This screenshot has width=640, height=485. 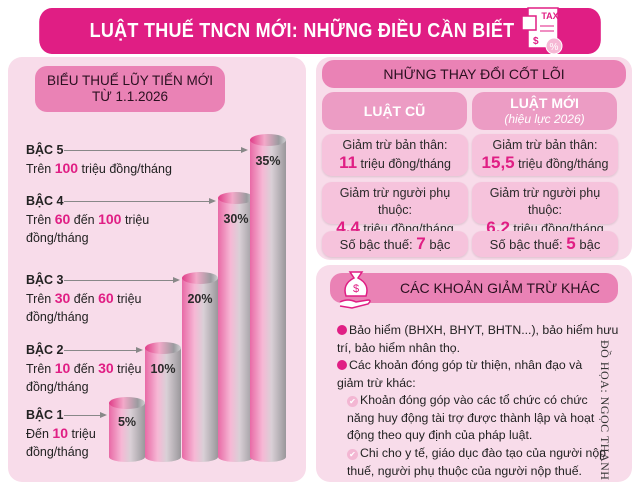 What do you see at coordinates (605, 410) in the screenshot?
I see `graphic-credit: ĐỒ HỌA: NGỌC THANH` at bounding box center [605, 410].